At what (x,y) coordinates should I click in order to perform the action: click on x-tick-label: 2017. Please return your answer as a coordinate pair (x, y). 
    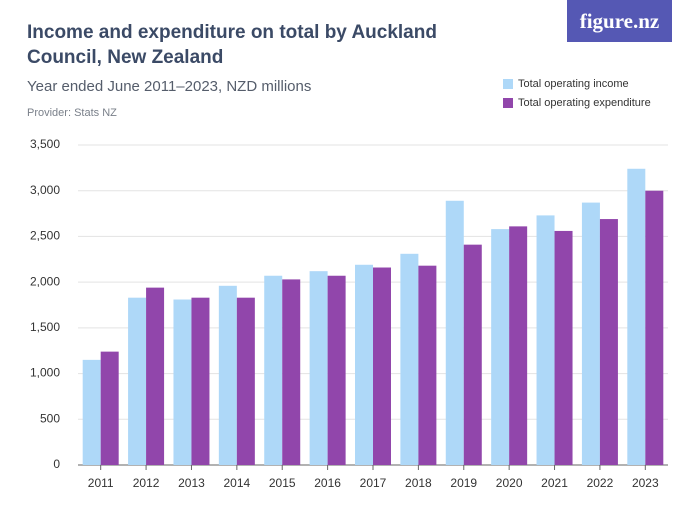
    Looking at the image, I should click on (373, 483).